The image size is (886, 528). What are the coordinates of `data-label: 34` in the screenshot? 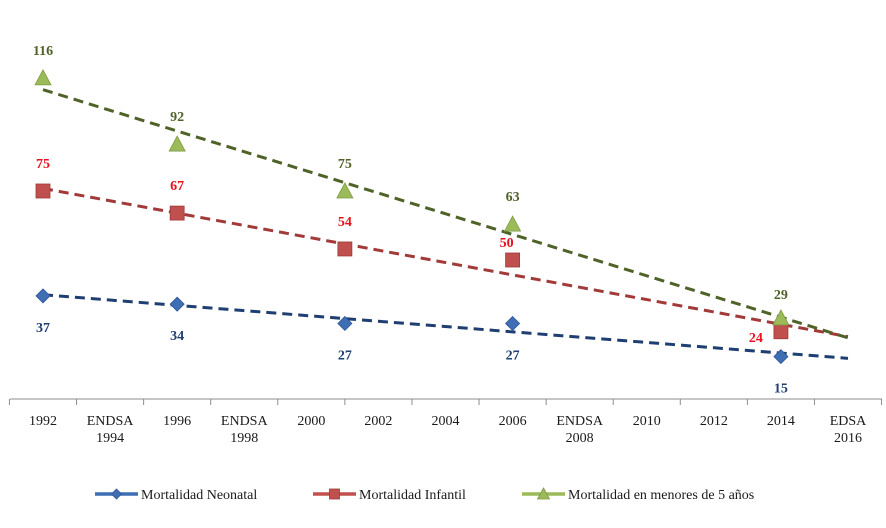 It's located at (177, 336).